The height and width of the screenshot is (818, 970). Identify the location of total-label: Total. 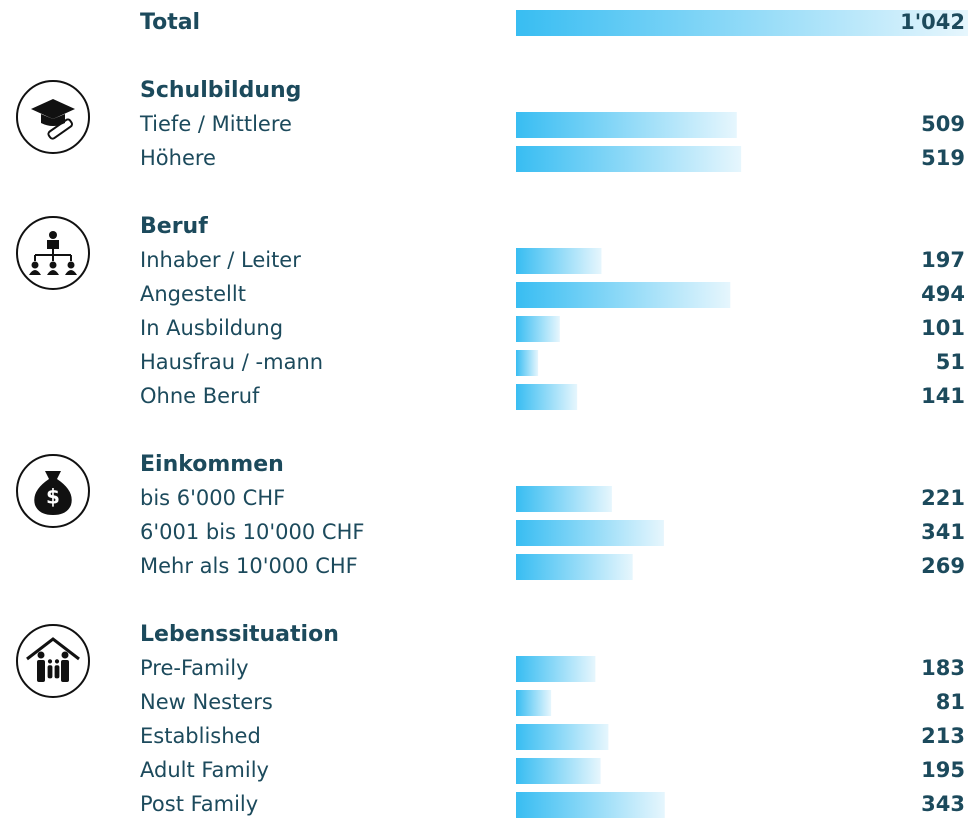
(170, 22).